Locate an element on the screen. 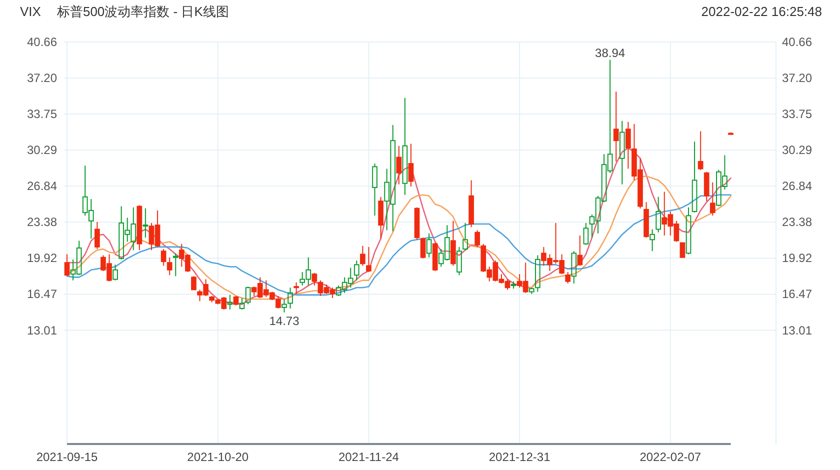 The image size is (840, 470). y2-tick-label: 19.92 is located at coordinates (797, 258).